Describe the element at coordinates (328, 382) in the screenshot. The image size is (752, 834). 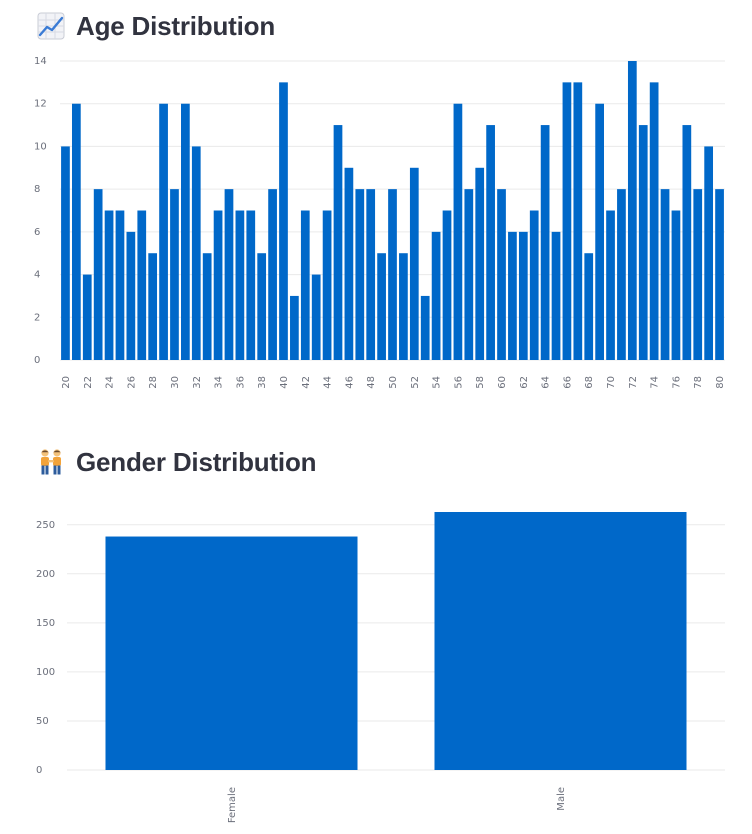
I see `age-x-tick-label: 44` at that location.